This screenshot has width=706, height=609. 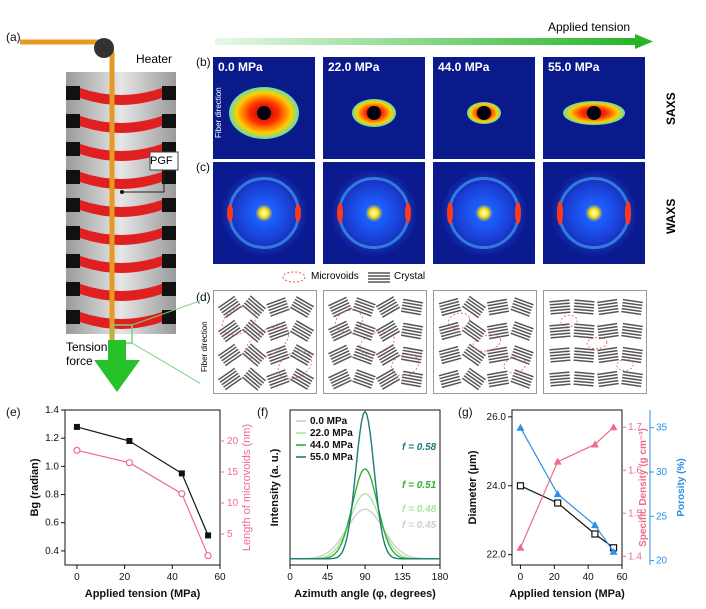 I want to click on waxs-pattern, so click(x=484, y=213).